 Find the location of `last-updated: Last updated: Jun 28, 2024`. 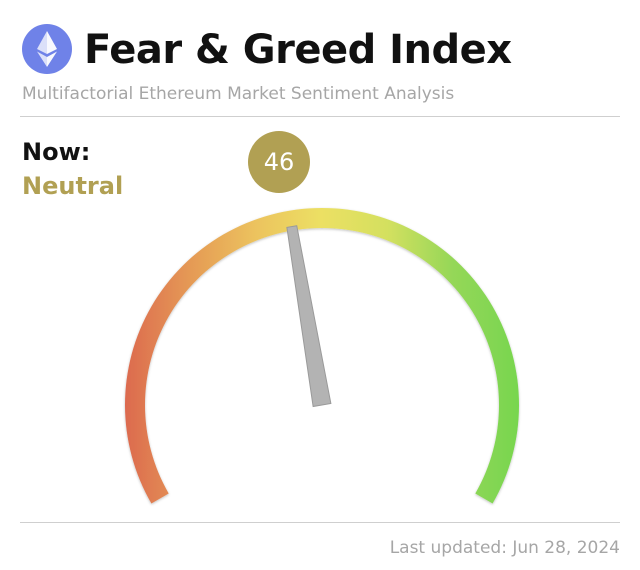

last-updated: Last updated: Jun 28, 2024 is located at coordinates (504, 548).